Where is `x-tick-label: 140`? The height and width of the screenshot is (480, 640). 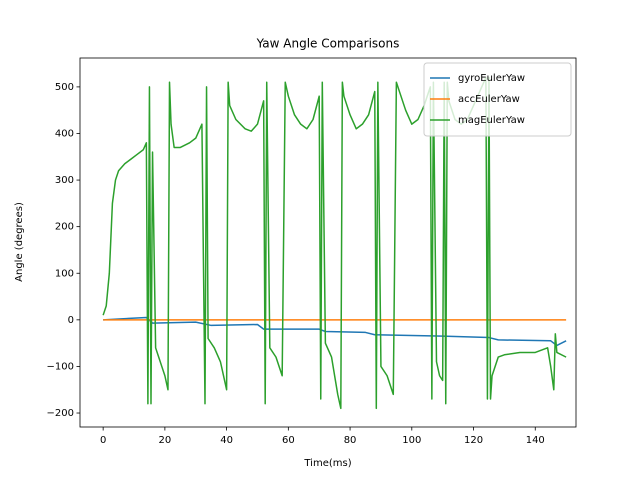 x-tick-label: 140 is located at coordinates (535, 440).